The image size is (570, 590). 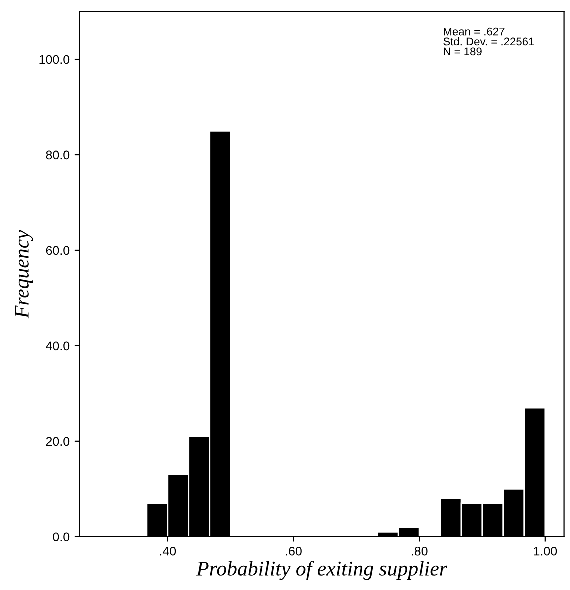 What do you see at coordinates (546, 551) in the screenshot?
I see `x-tick-label: 1.00` at bounding box center [546, 551].